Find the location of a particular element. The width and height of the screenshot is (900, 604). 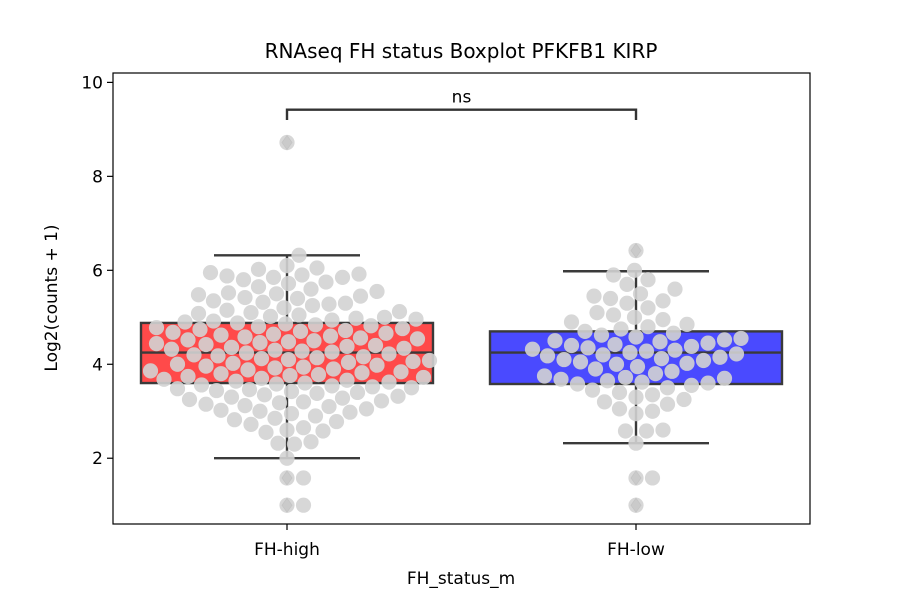

y-axis-label: Log2(counts + 1) is located at coordinates (52, 297).